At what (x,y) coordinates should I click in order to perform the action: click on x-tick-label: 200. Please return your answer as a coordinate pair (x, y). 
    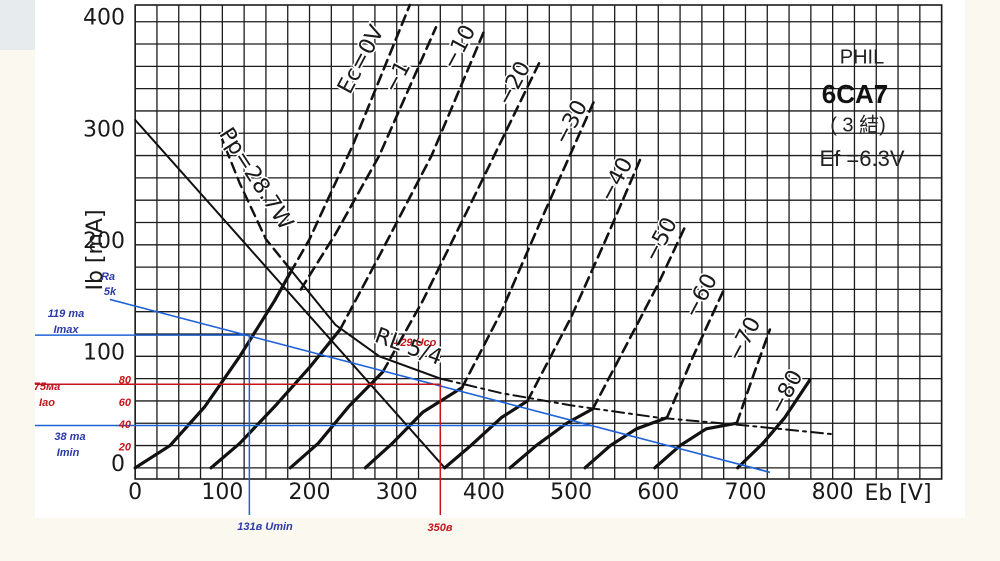
    Looking at the image, I should click on (310, 492).